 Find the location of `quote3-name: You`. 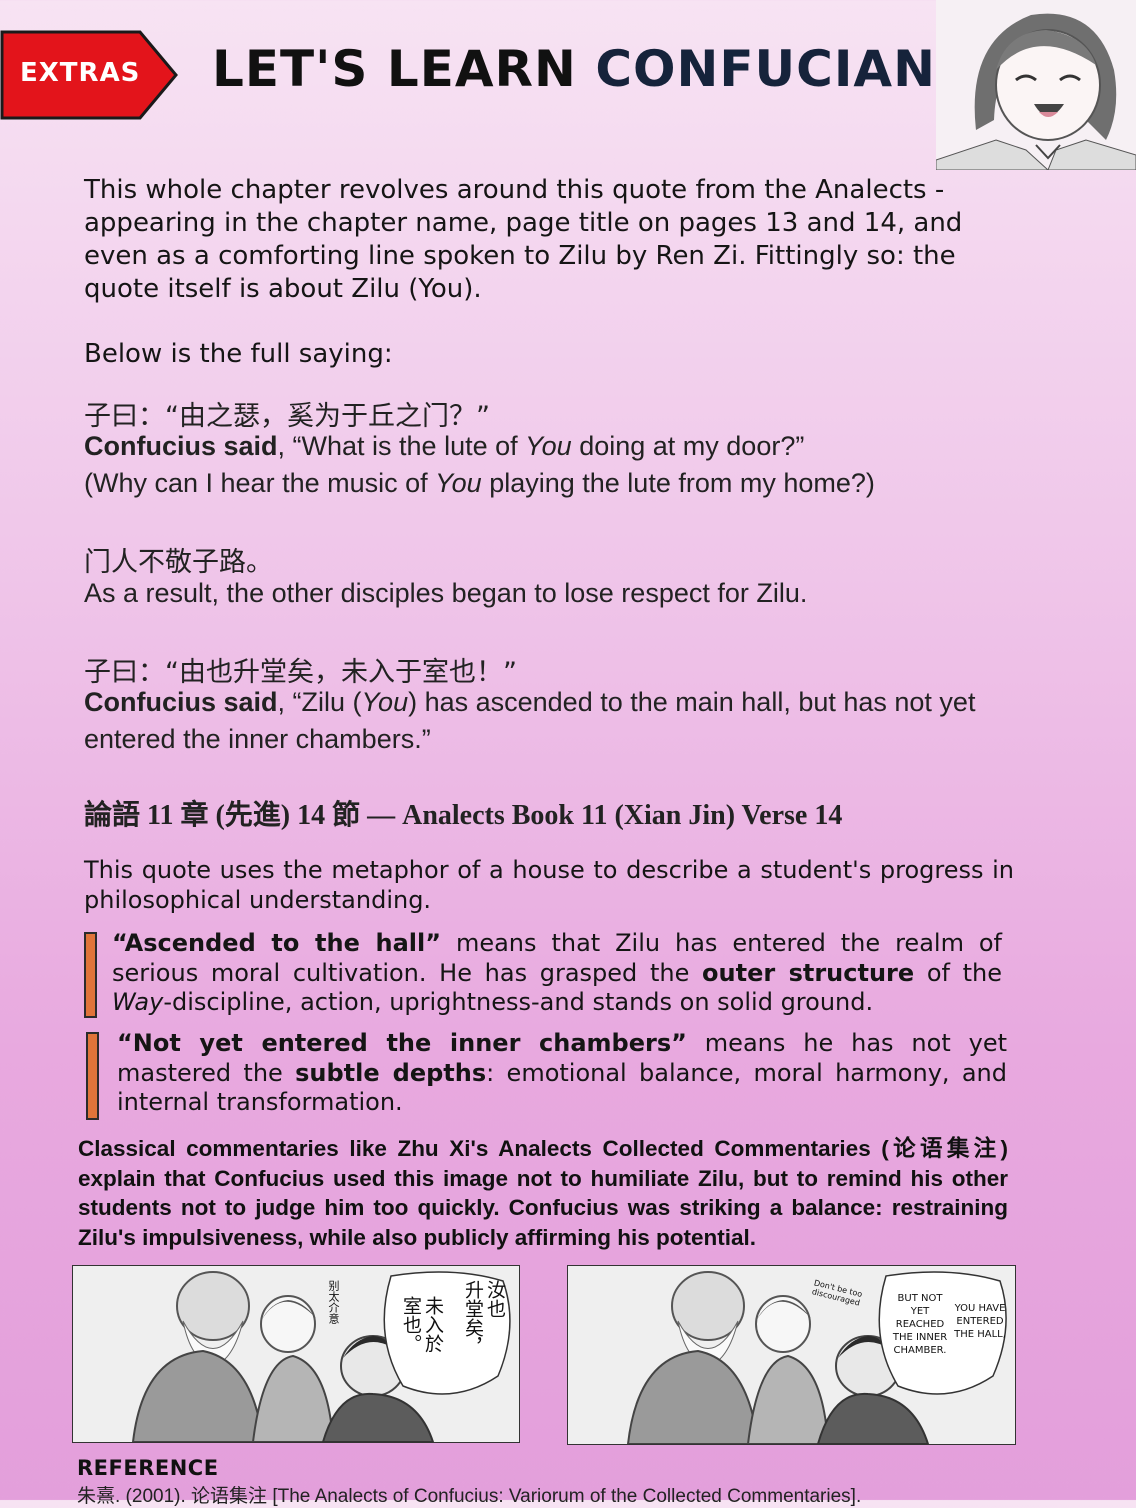

quote3-name: You is located at coordinates (385, 702).